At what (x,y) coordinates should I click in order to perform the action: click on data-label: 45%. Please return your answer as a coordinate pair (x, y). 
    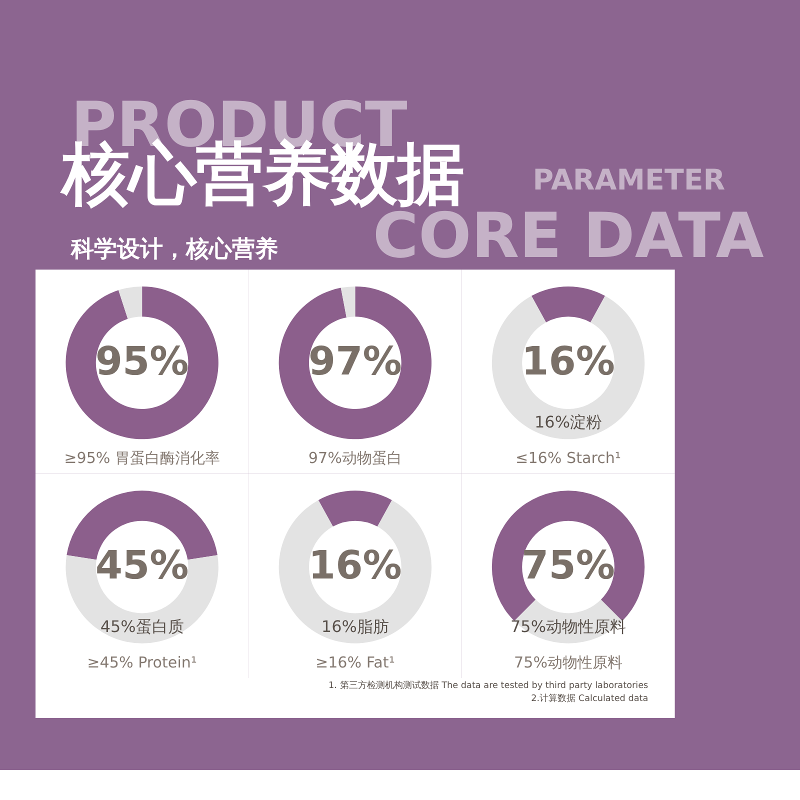
    Looking at the image, I should click on (142, 566).